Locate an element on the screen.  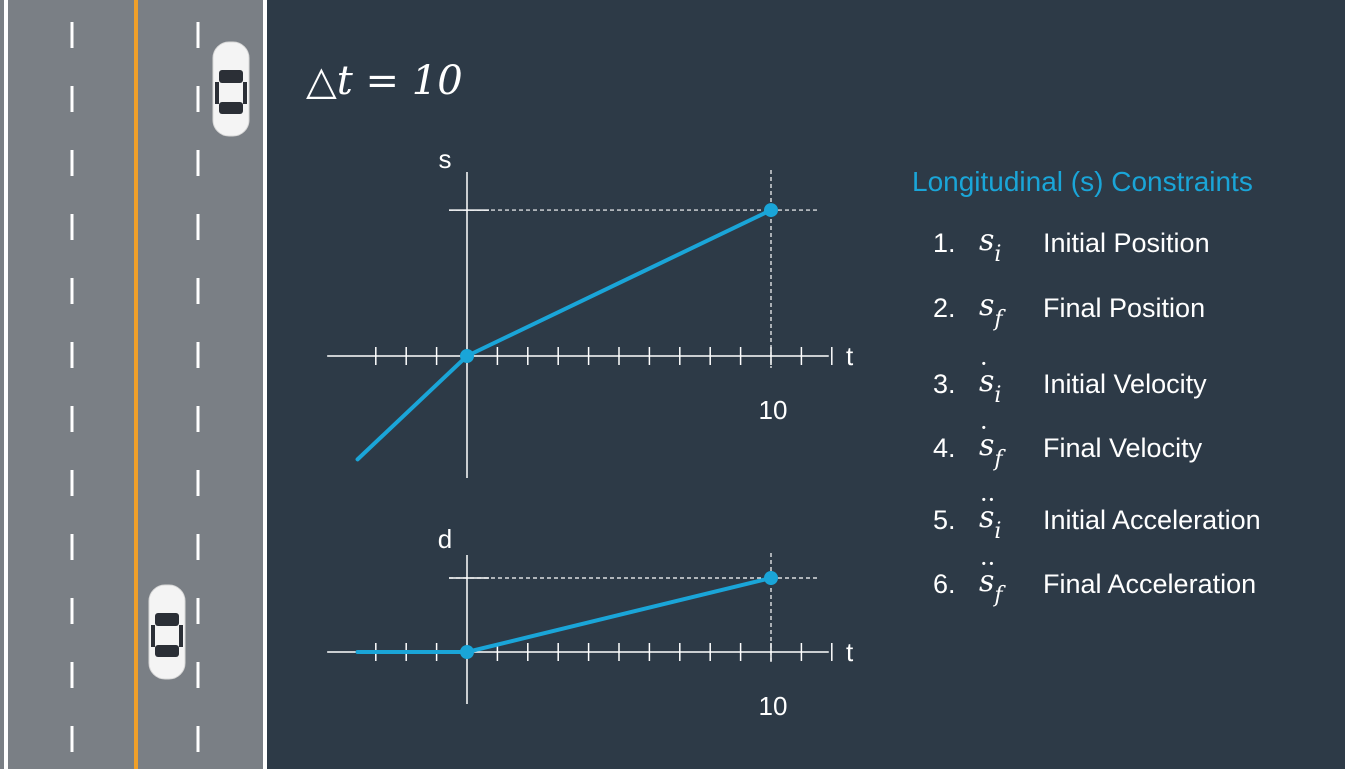
constraint-symbol: · si is located at coordinates (1011, 379).